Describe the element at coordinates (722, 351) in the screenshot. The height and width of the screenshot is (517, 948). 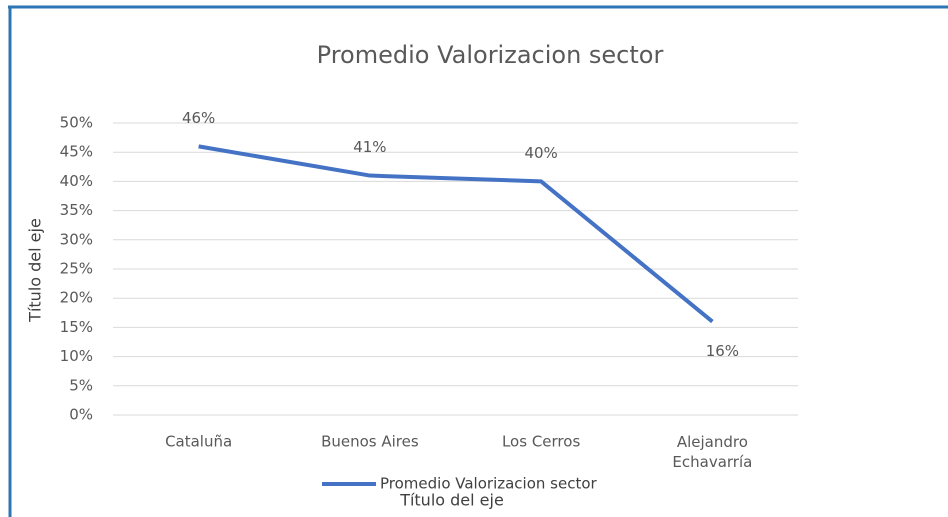
I see `data-label: 16%` at that location.